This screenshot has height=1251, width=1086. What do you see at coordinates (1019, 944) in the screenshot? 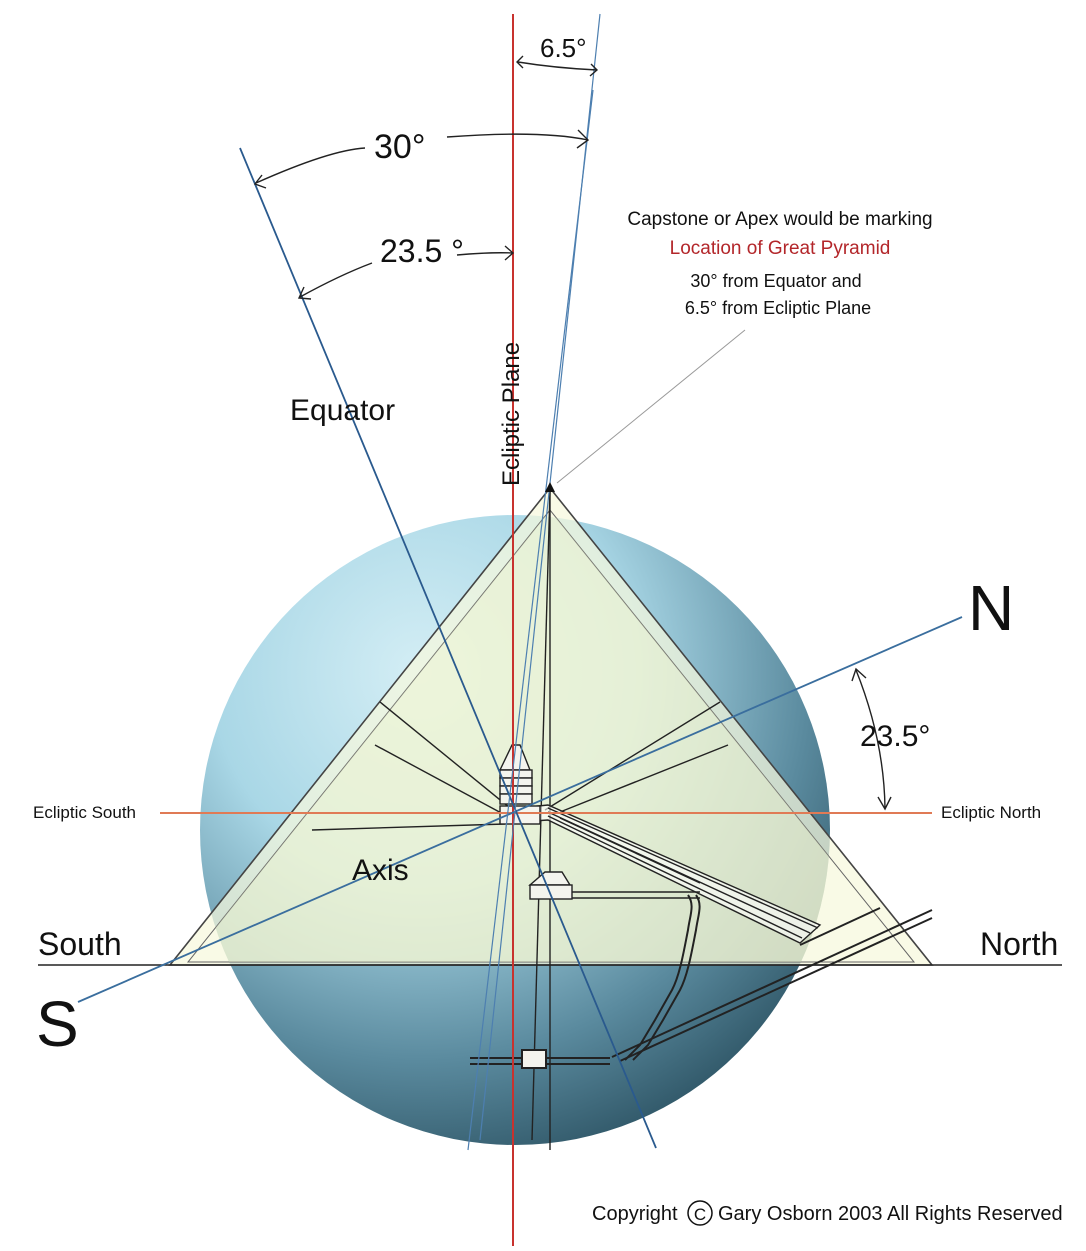
I see `north-label: North` at bounding box center [1019, 944].